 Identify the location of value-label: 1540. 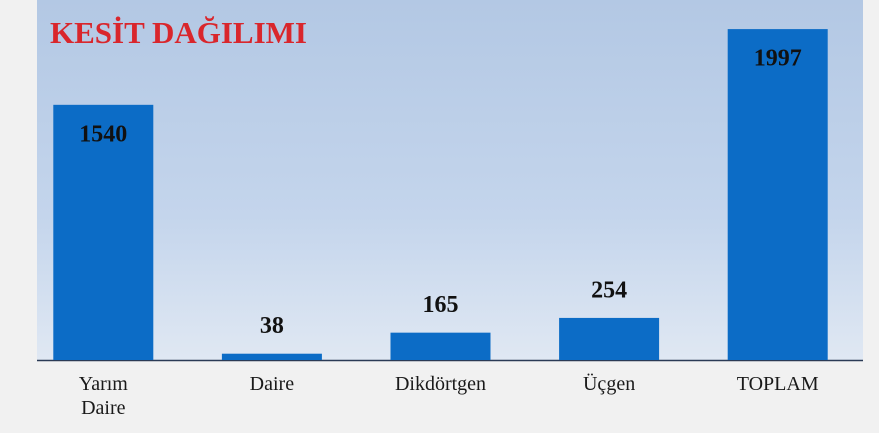
(103, 134).